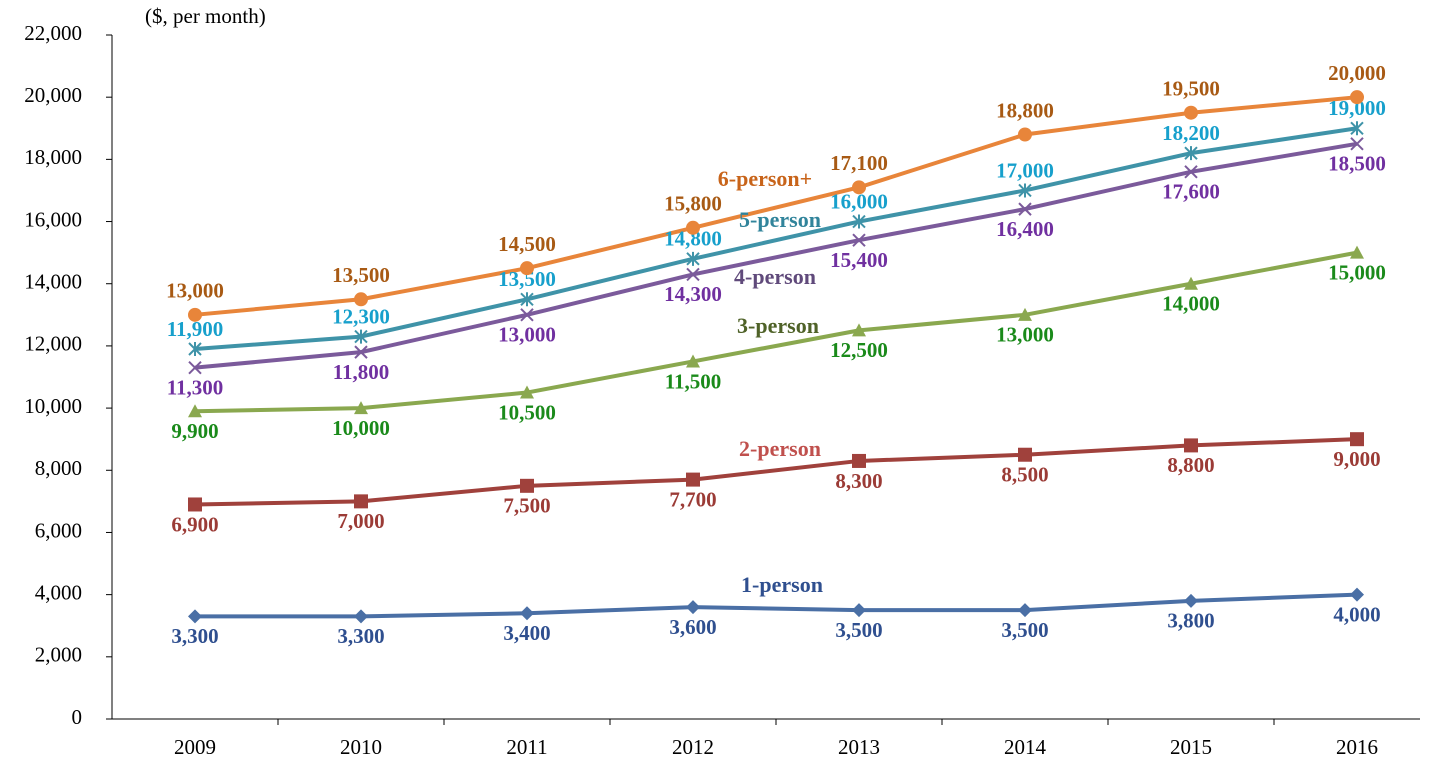  What do you see at coordinates (361, 747) in the screenshot?
I see `x-tick-label: 2010` at bounding box center [361, 747].